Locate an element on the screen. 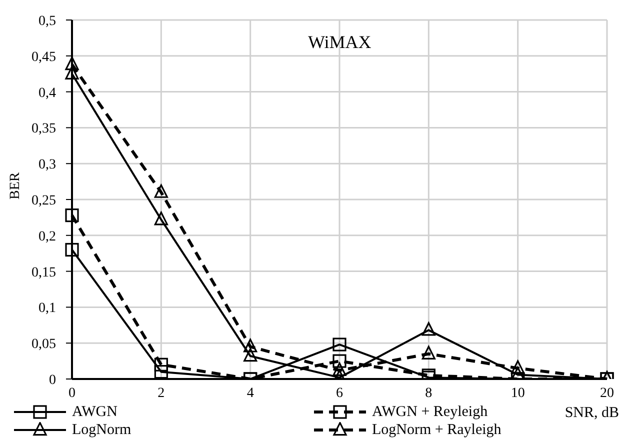 Image resolution: width=629 pixels, height=444 pixels. y-tick-label: 0,2 is located at coordinates (47, 236).